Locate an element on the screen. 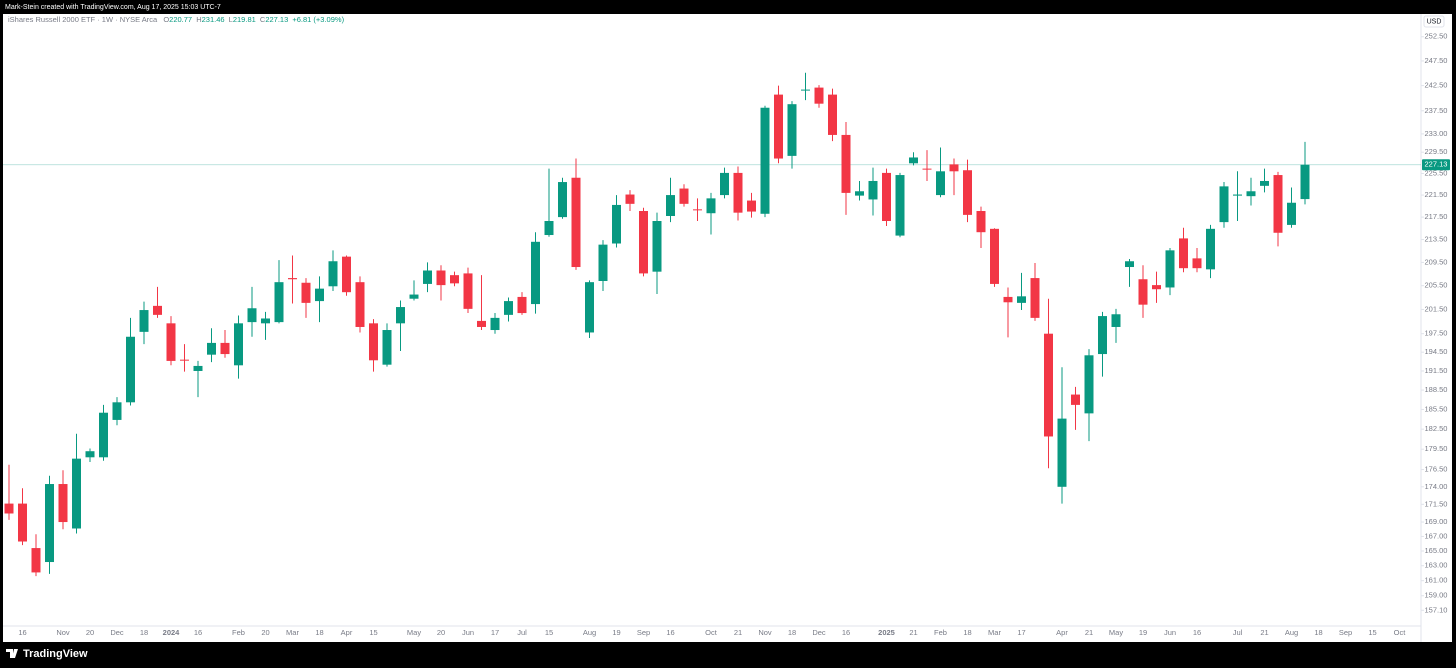 The width and height of the screenshot is (1456, 668). y-tick-label: 213.50 is located at coordinates (1436, 239).